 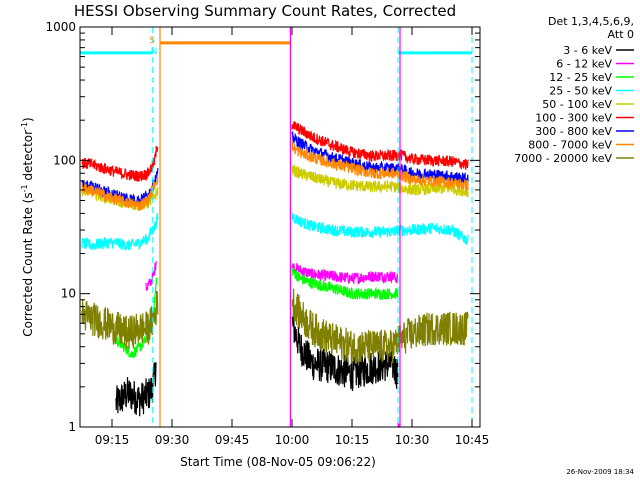 What do you see at coordinates (64, 160) in the screenshot?
I see `y-tick-label: 100` at bounding box center [64, 160].